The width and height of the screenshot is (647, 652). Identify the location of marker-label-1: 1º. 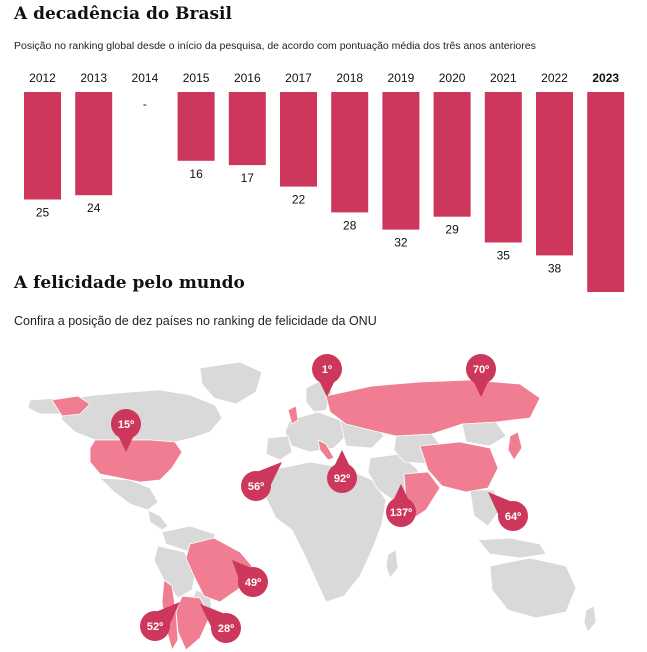
(327, 370).